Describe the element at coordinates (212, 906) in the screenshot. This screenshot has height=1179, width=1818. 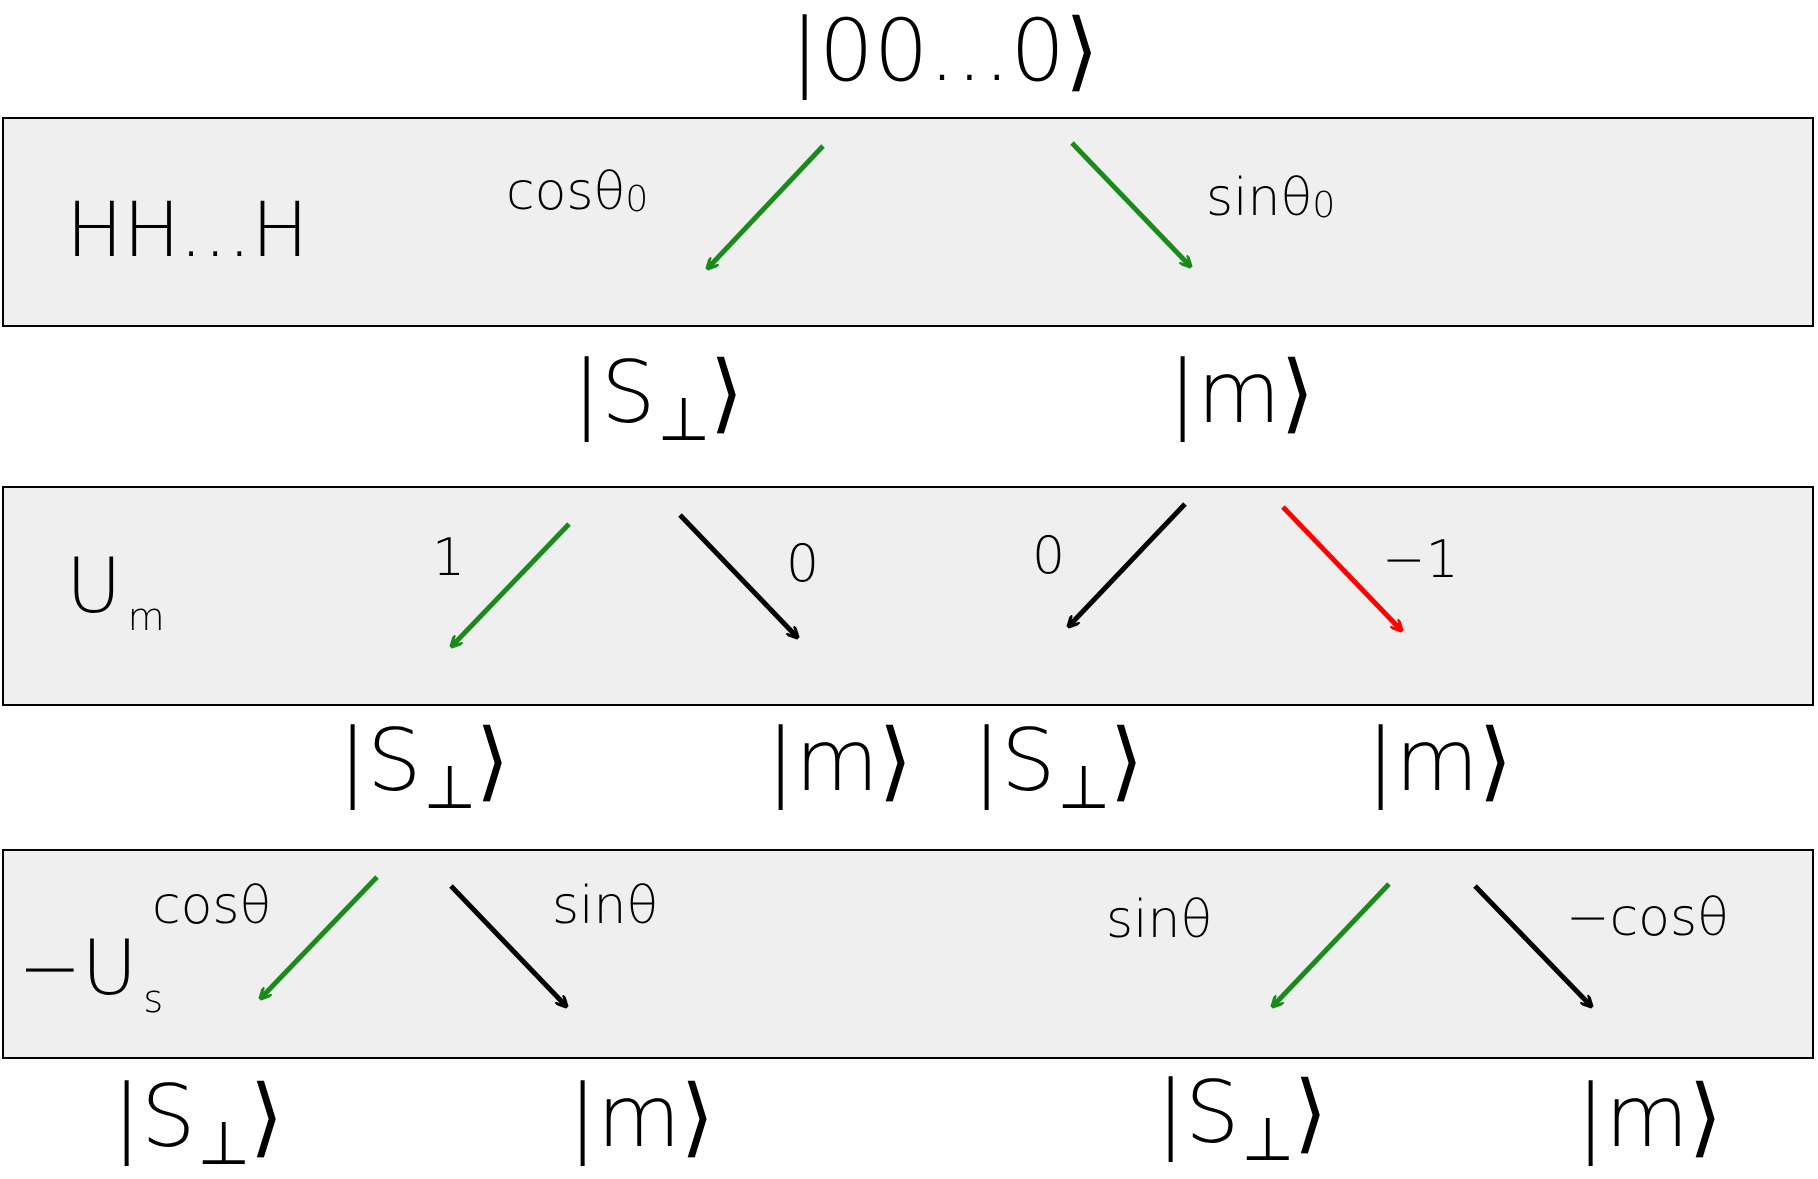
I see `amp-s3-1: cosθ` at that location.